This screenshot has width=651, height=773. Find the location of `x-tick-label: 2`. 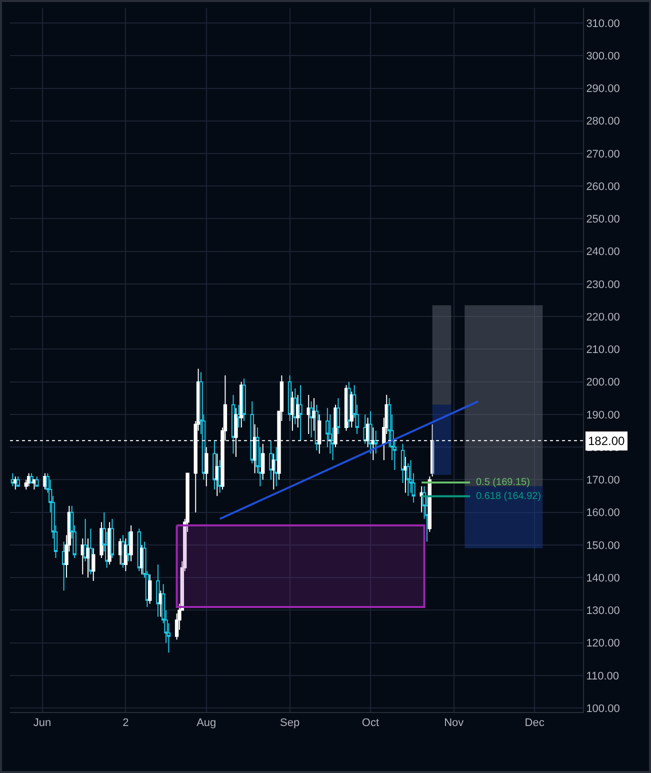

x-tick-label: 2 is located at coordinates (125, 723).